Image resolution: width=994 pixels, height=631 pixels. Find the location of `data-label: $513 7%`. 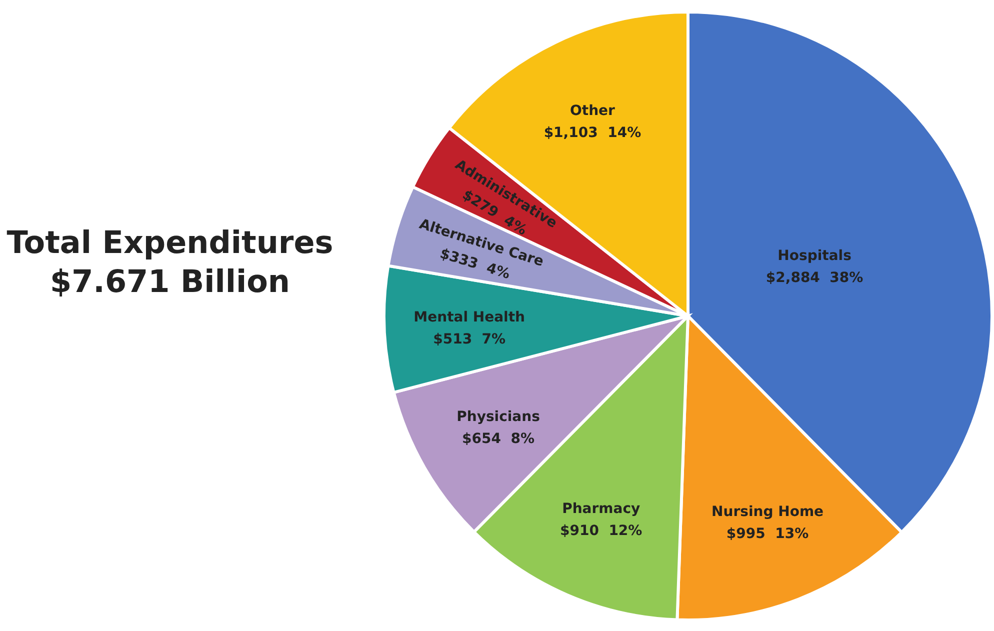

data-label: $513 7% is located at coordinates (469, 340).